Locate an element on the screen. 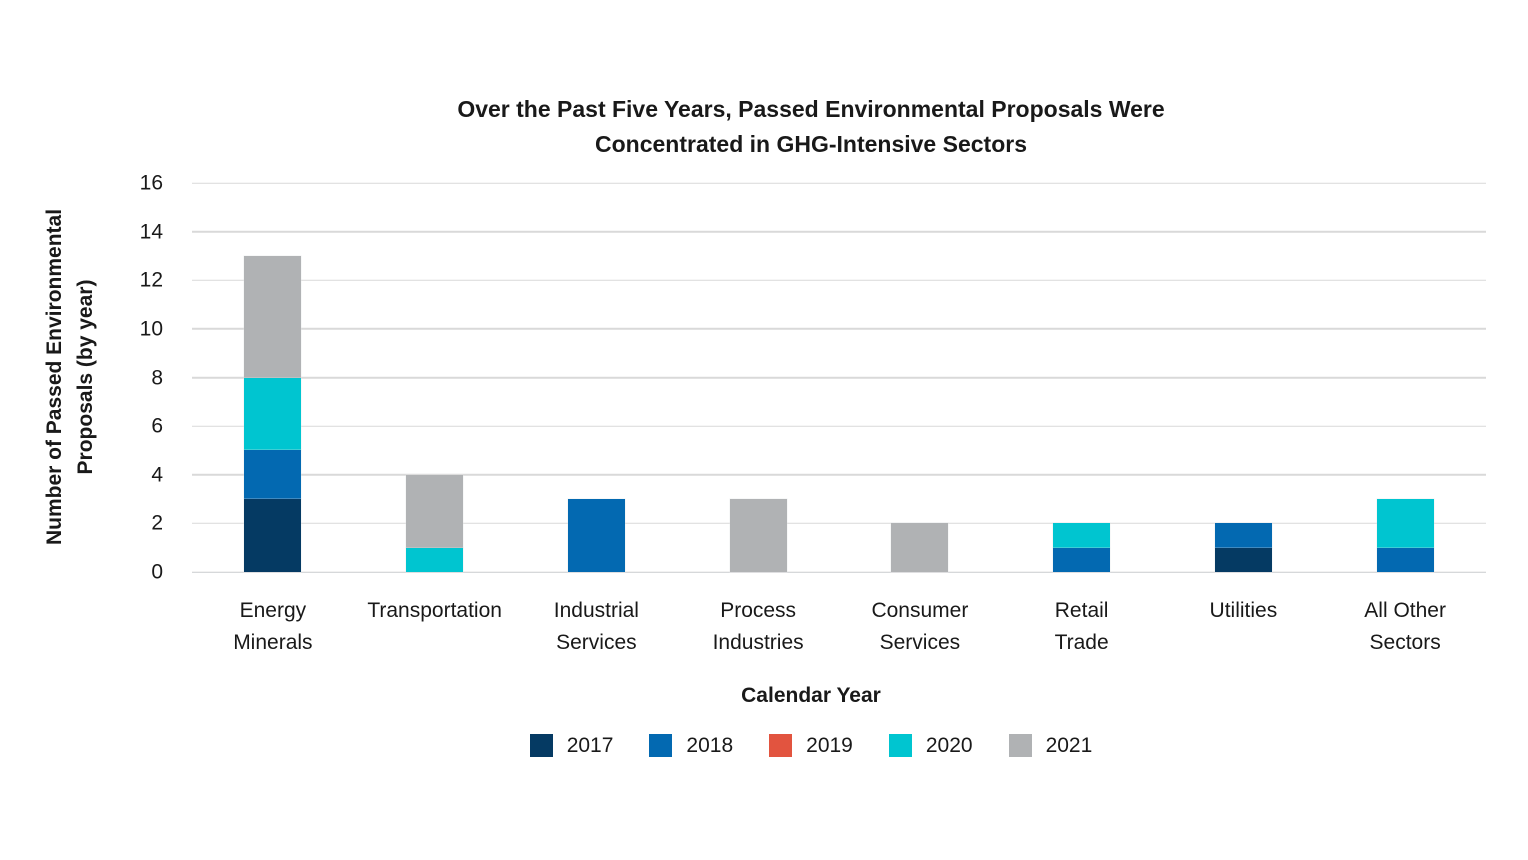  legend-item-2017: 2017 is located at coordinates (571, 745).